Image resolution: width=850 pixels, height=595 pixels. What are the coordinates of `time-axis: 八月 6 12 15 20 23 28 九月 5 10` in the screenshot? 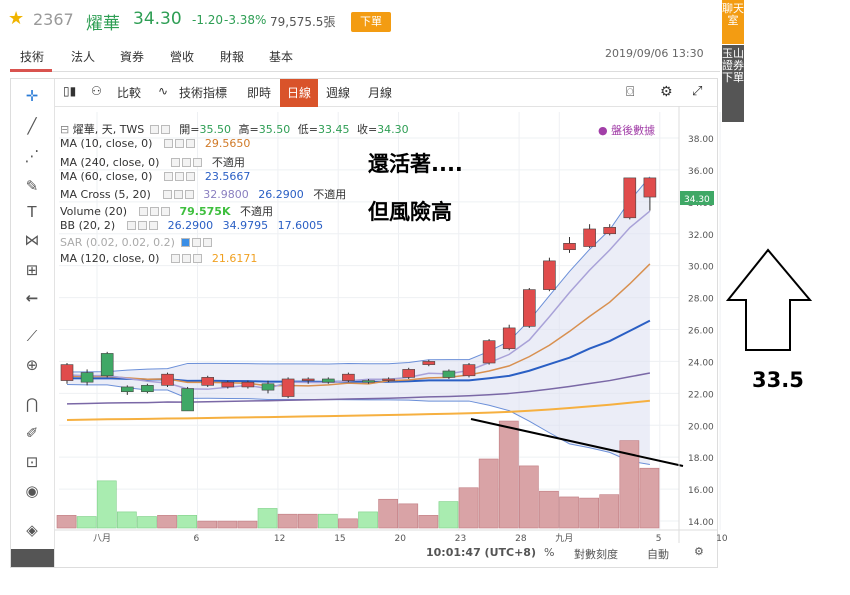 It's located at (410, 538).